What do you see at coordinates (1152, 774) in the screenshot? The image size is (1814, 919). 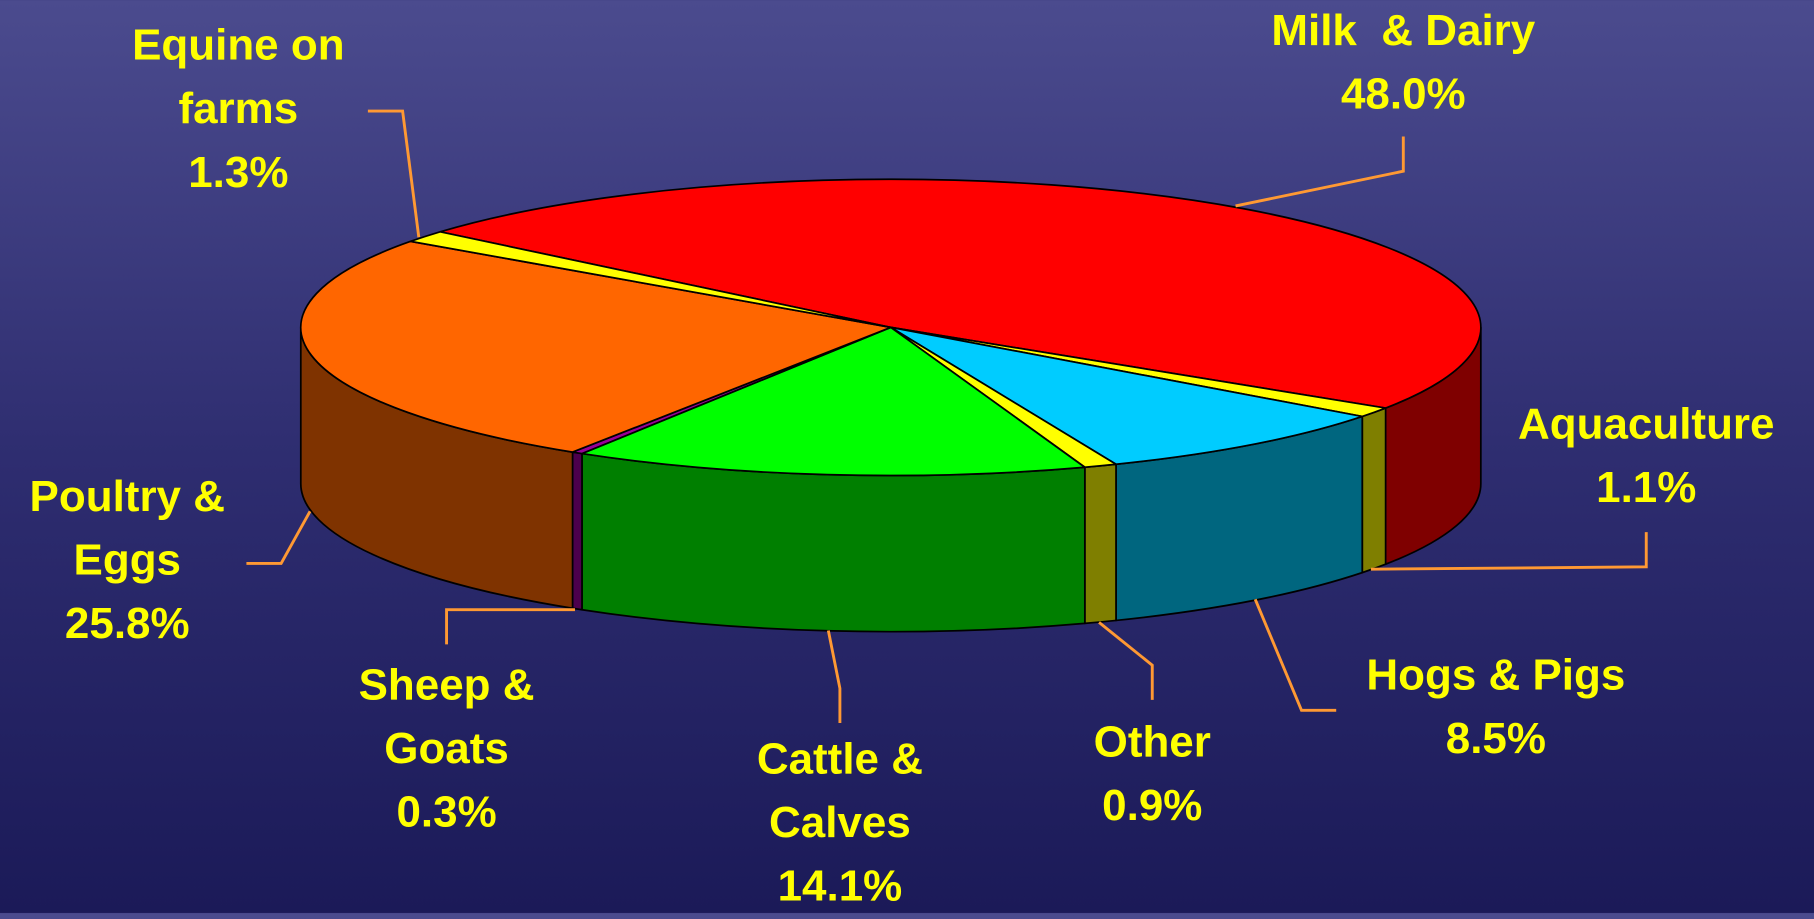 I see `slice-label: Other 0.9%` at bounding box center [1152, 774].